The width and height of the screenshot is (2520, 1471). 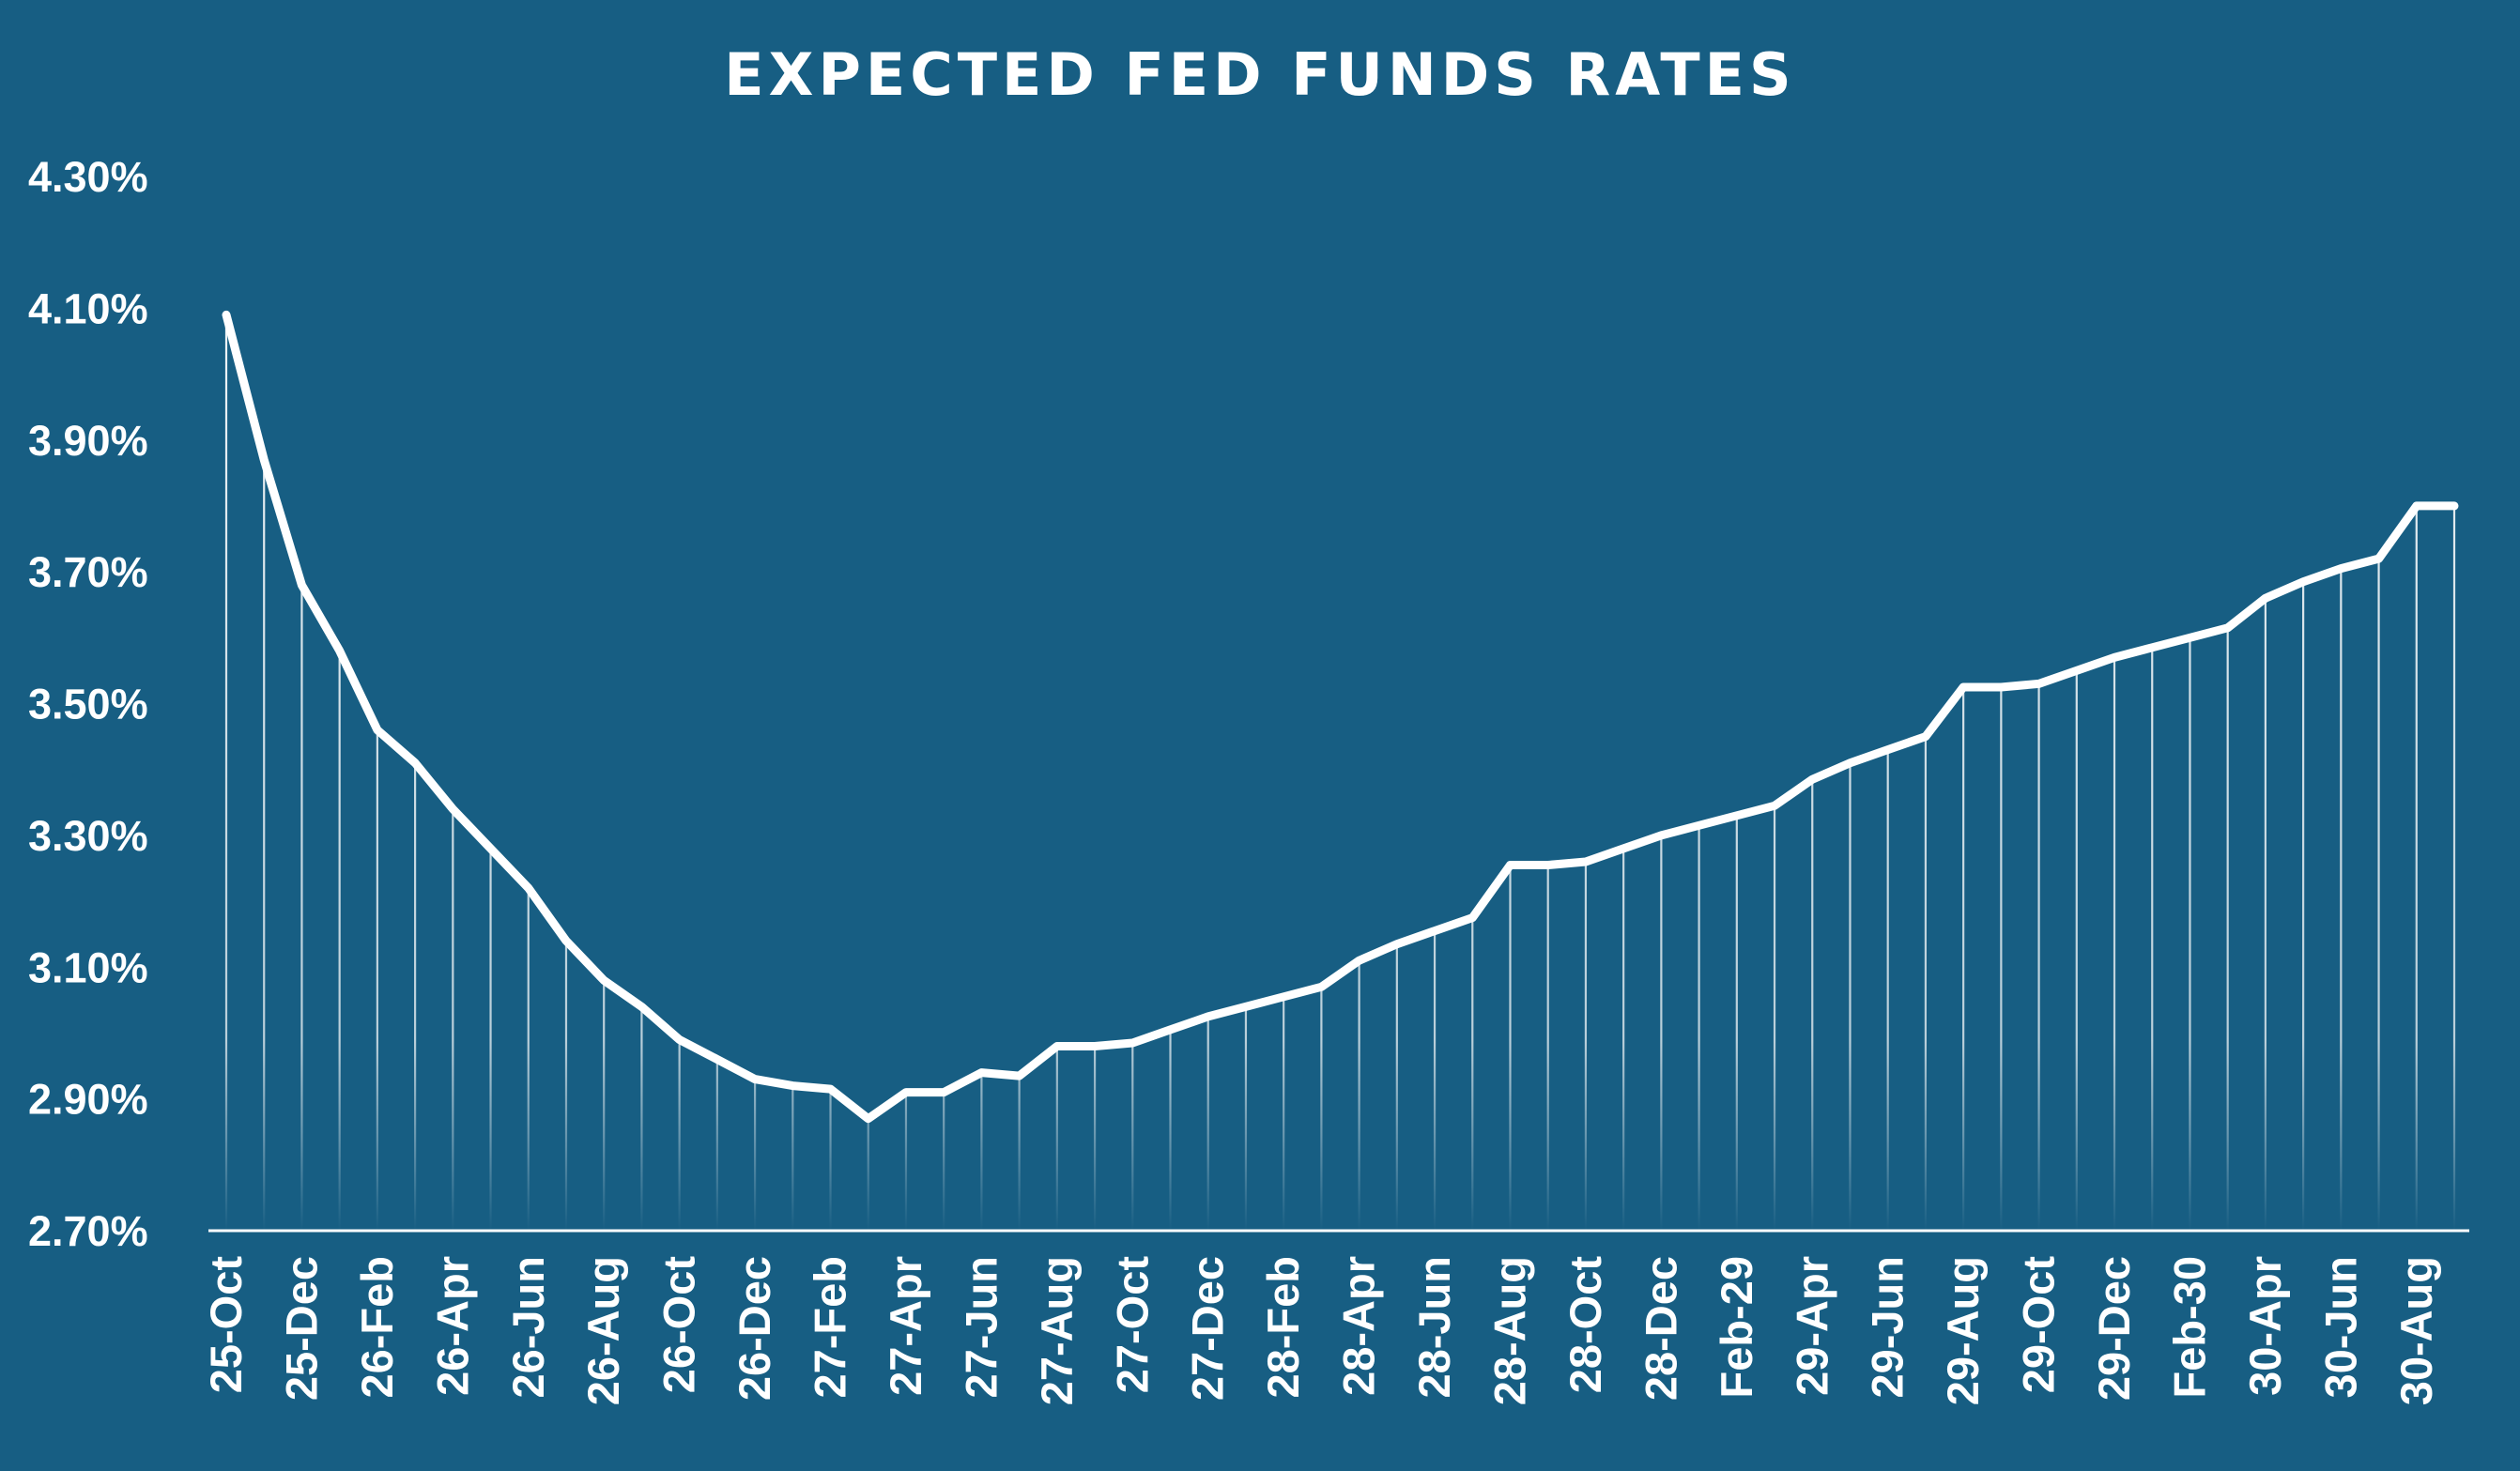 I want to click on x-tick-label: 28-Aug, so click(x=1509, y=1330).